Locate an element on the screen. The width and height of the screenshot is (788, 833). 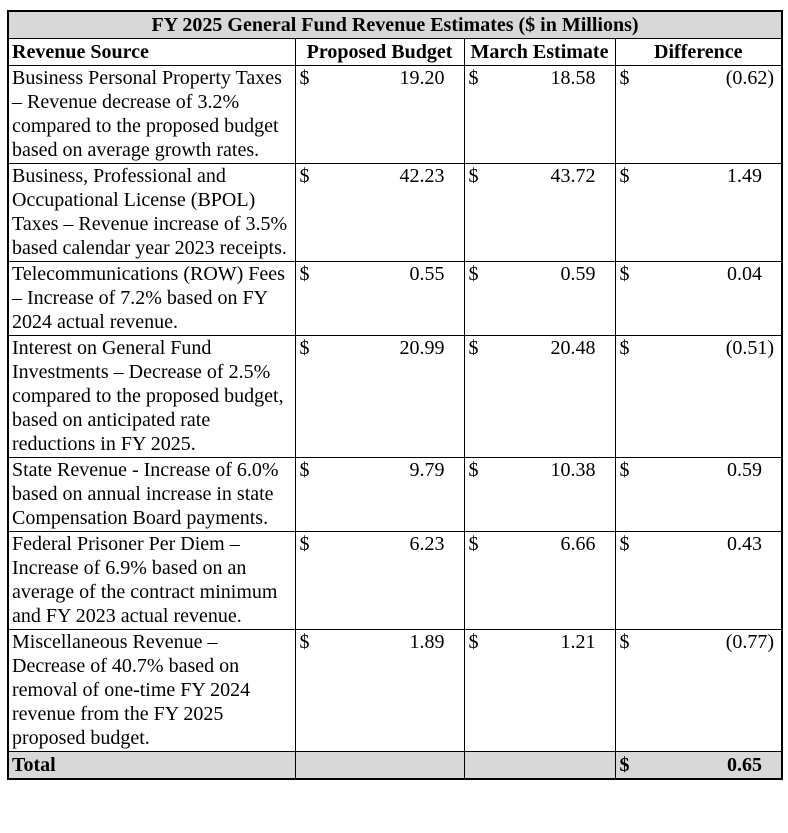
difference-cell: $ (0.51) is located at coordinates (698, 396).